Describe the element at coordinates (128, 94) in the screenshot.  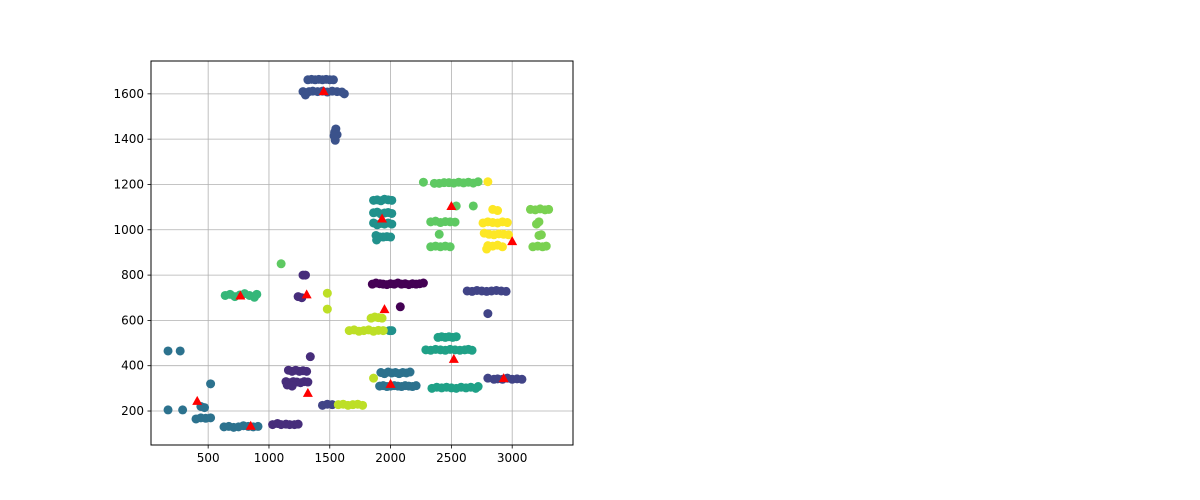
I see `y-tick-label: 1600` at that location.